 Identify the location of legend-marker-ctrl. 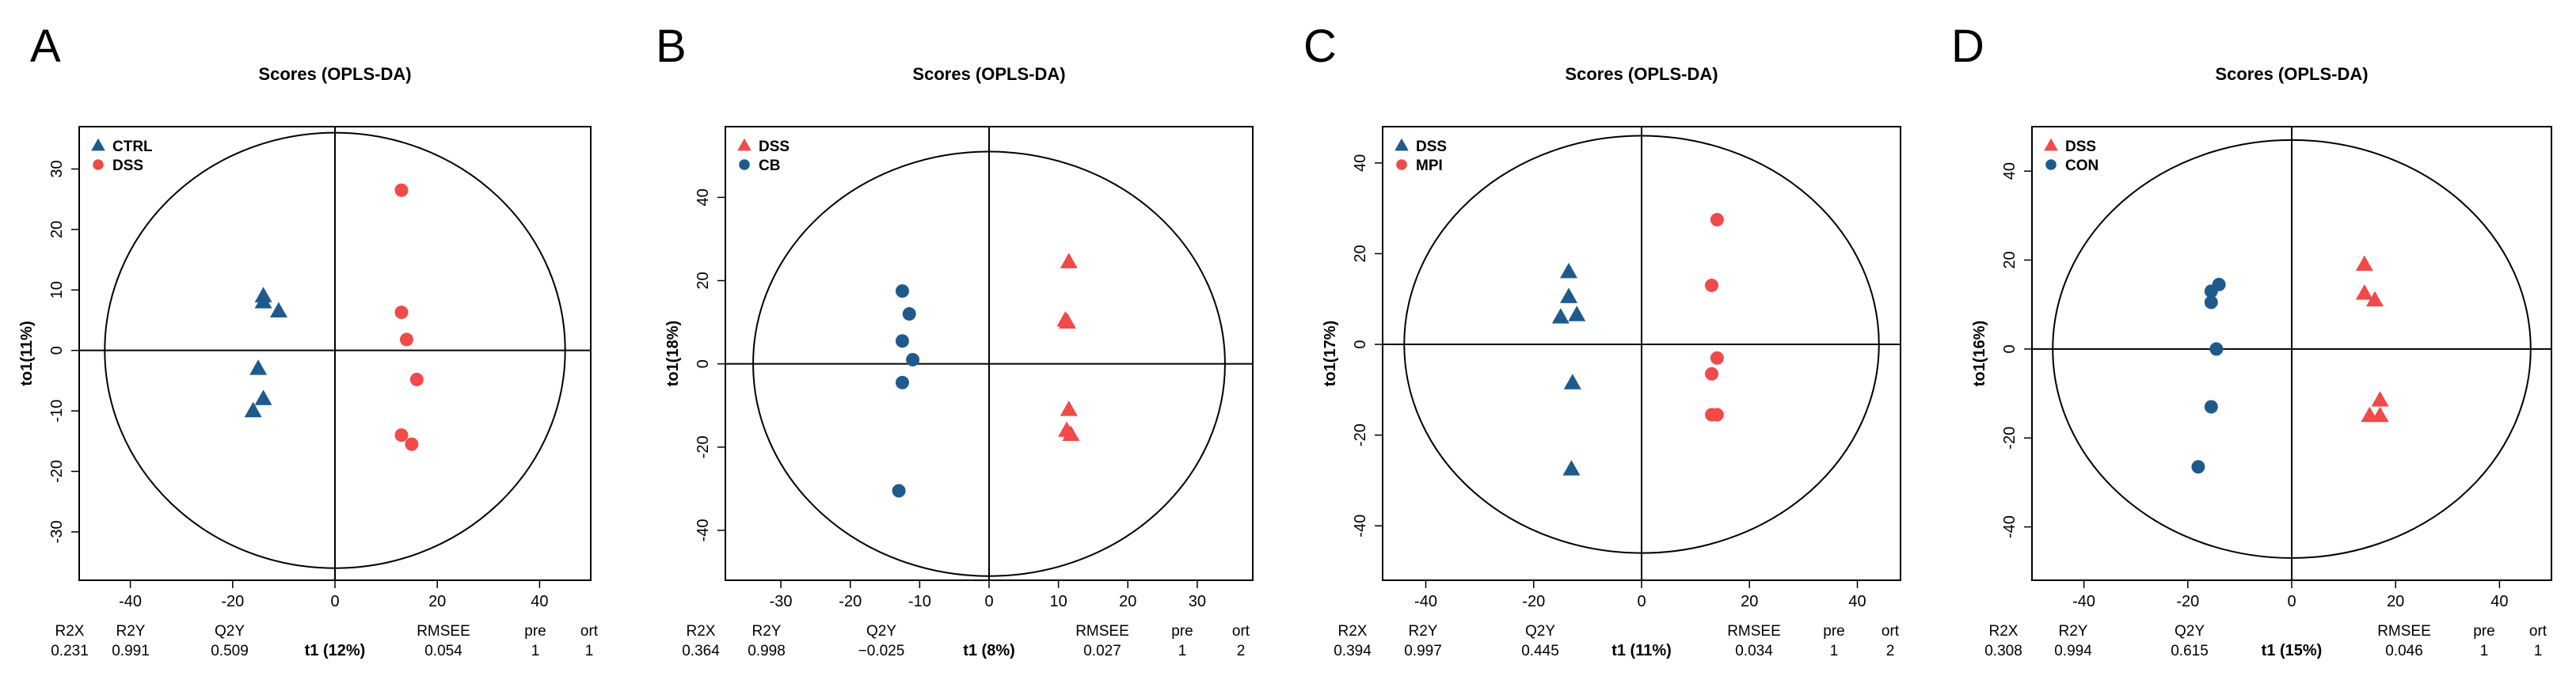
(98, 144).